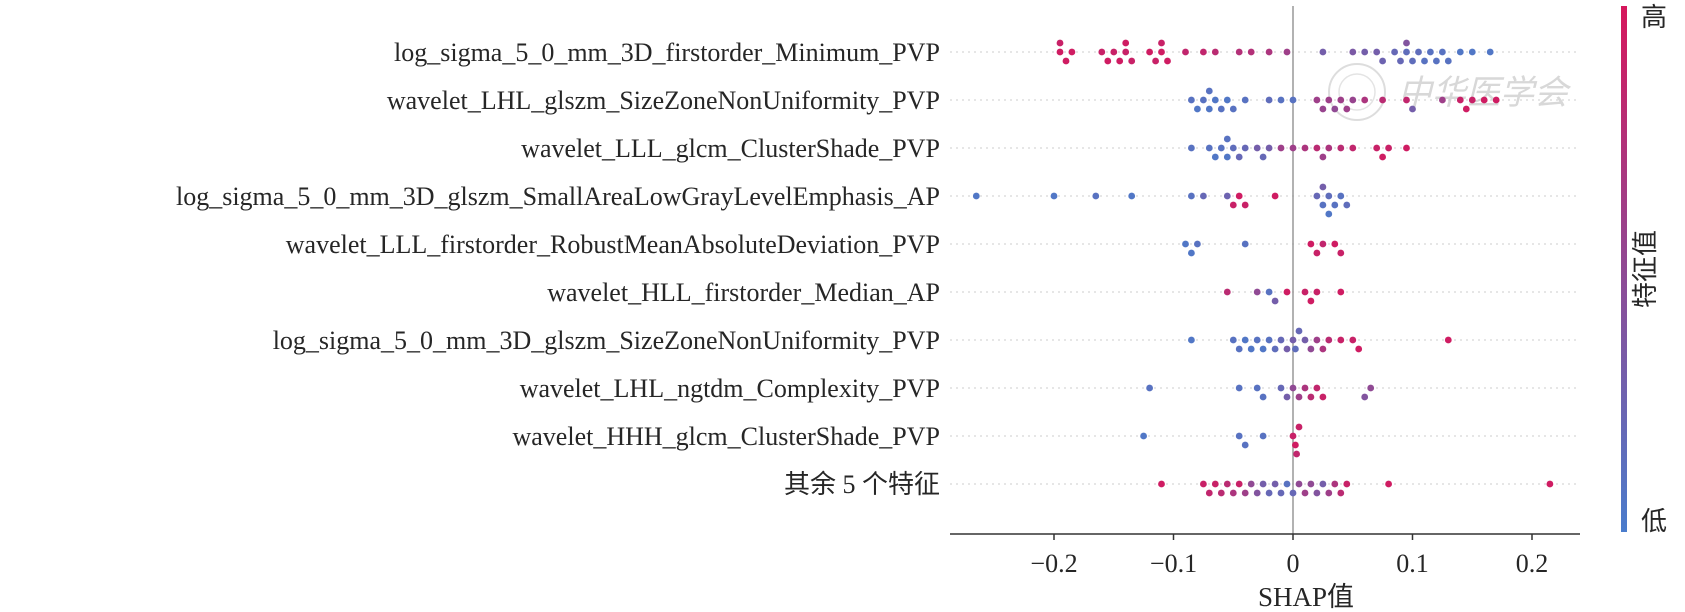 The height and width of the screenshot is (612, 1685). I want to click on colorbar-high-label: 高, so click(1654, 18).